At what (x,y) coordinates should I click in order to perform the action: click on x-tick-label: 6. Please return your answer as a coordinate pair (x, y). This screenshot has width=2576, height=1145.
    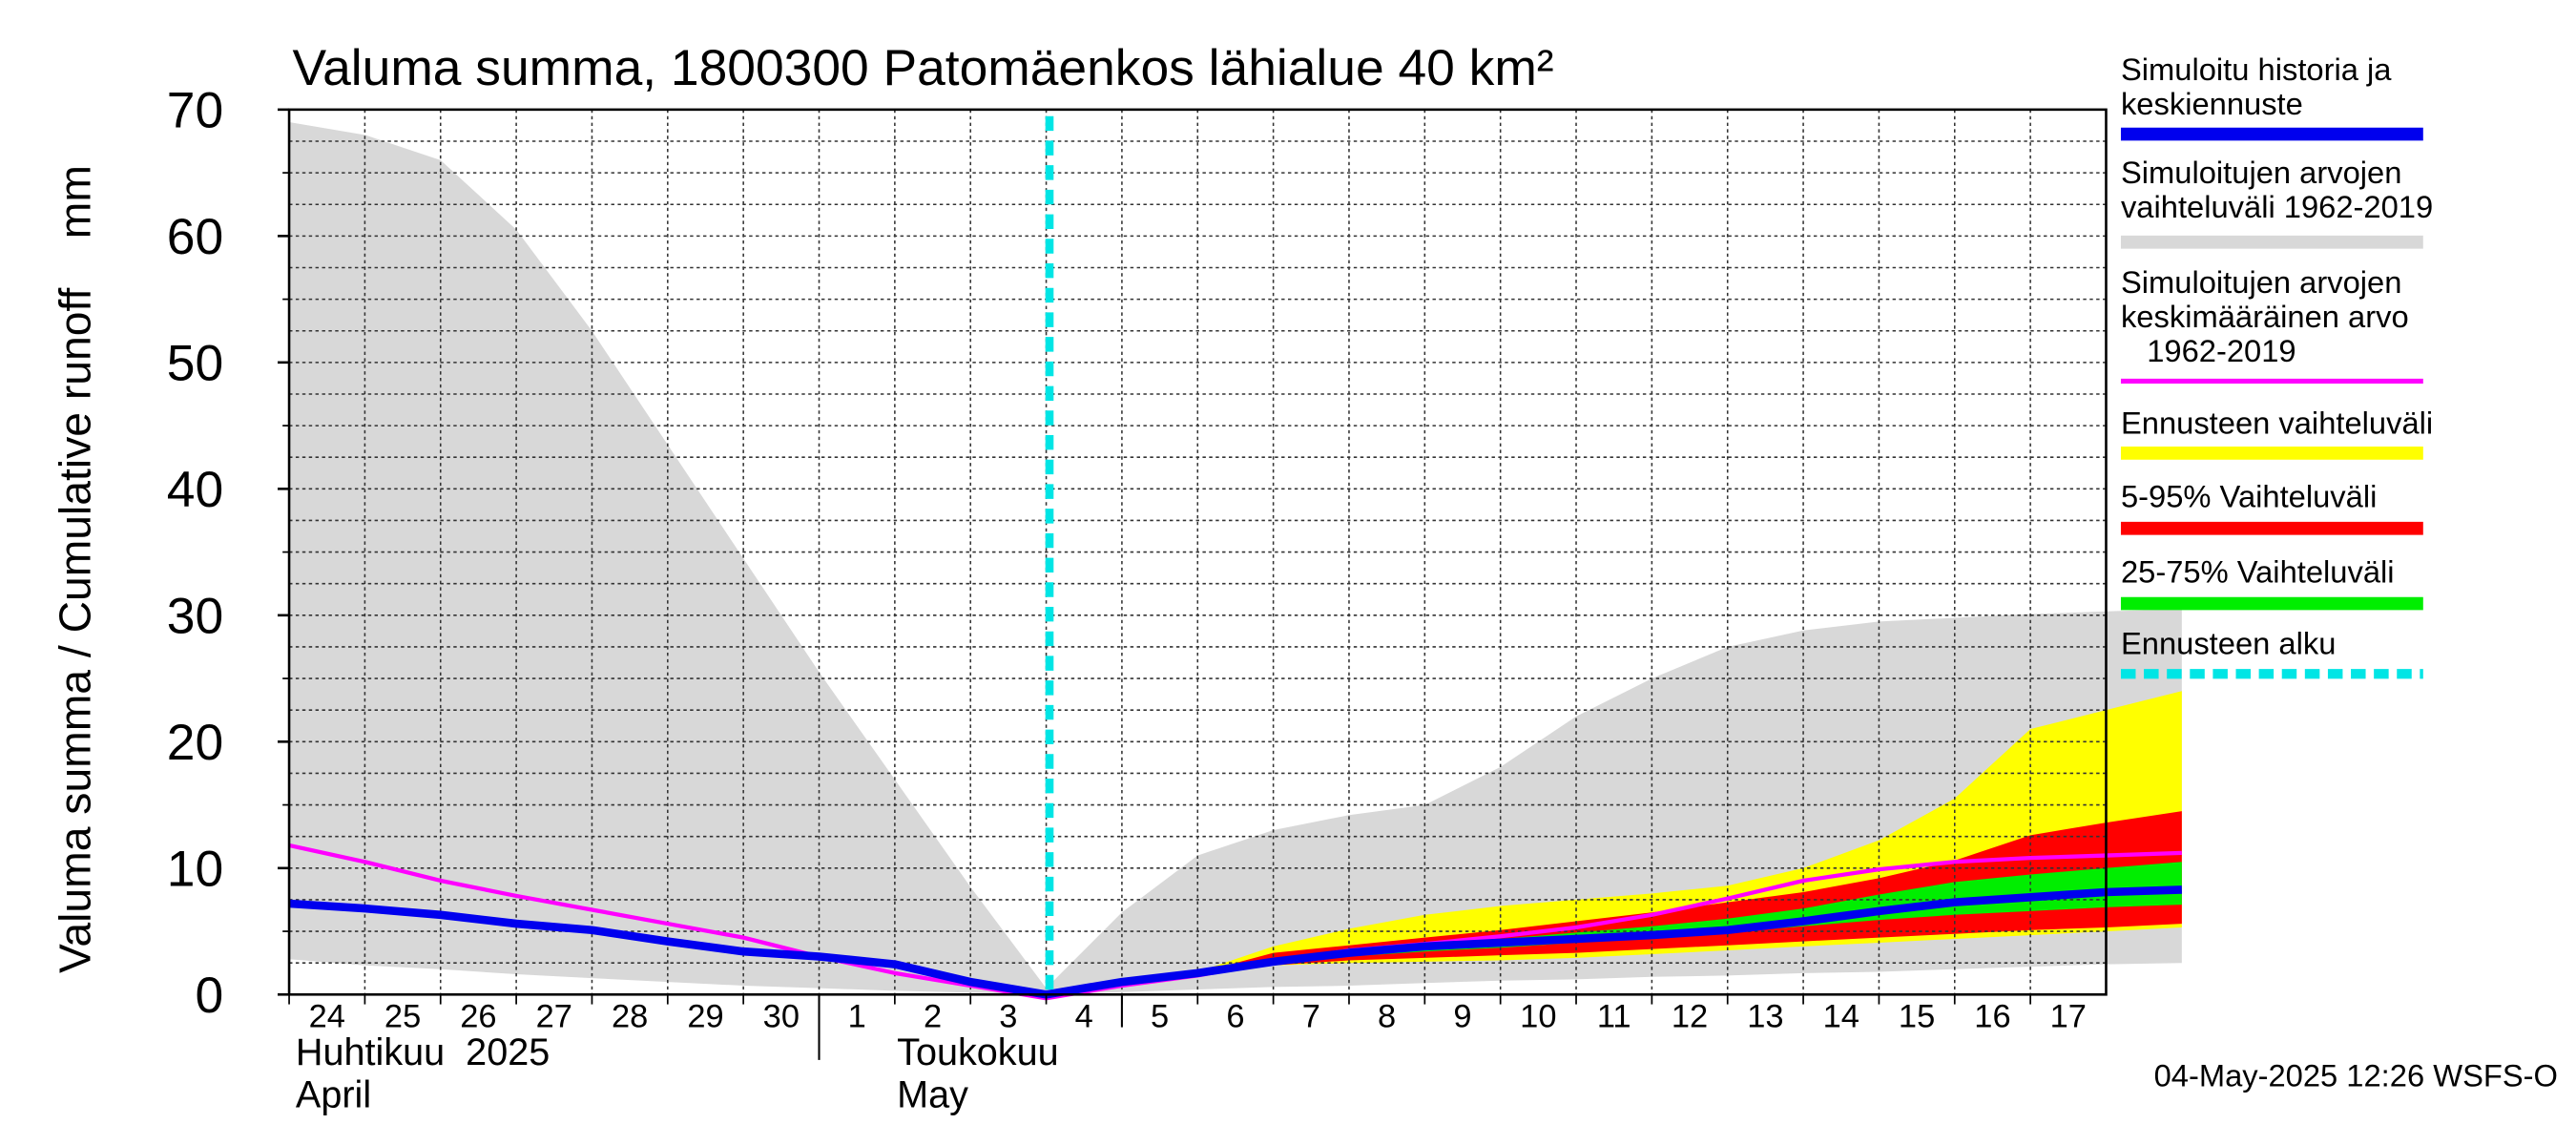
    Looking at the image, I should click on (1235, 1017).